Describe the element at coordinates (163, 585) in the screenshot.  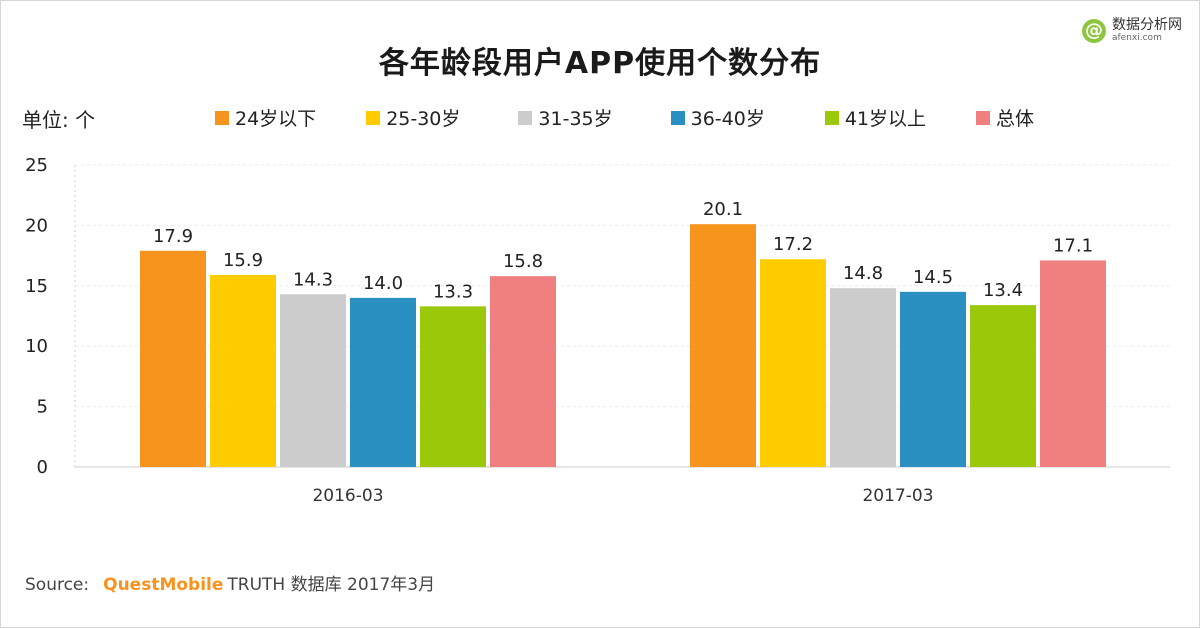
I see `source-brand: QuestMobile` at that location.